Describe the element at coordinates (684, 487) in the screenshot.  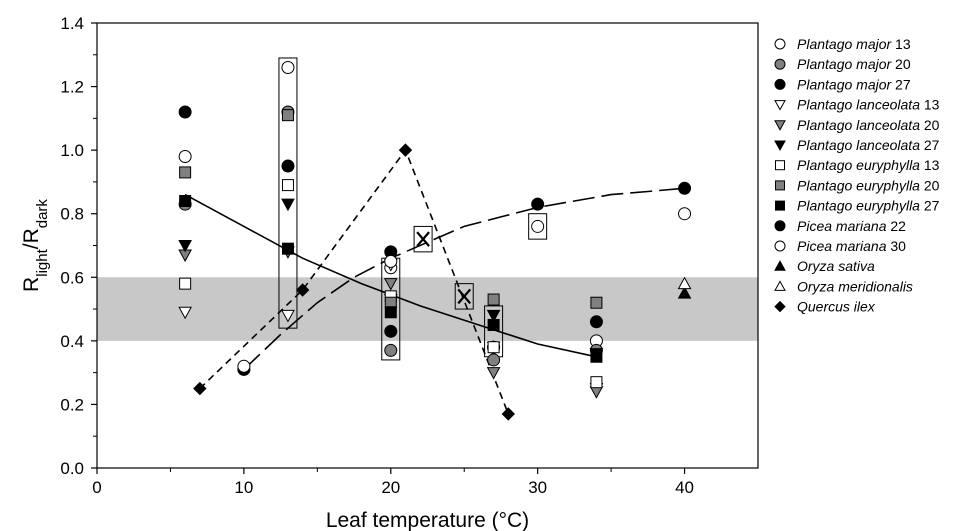
I see `x-tick-label-40: 40` at that location.